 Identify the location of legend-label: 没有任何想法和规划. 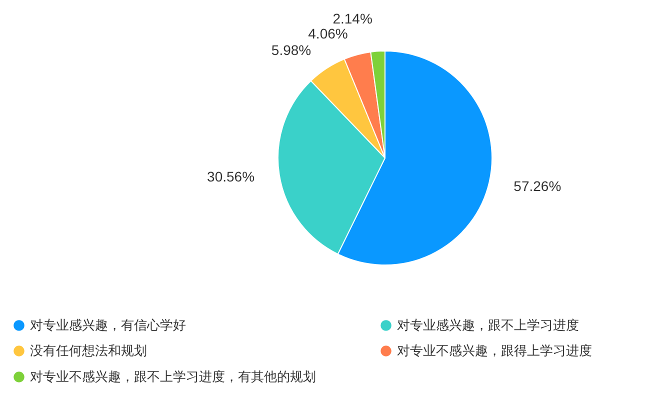
(88, 350).